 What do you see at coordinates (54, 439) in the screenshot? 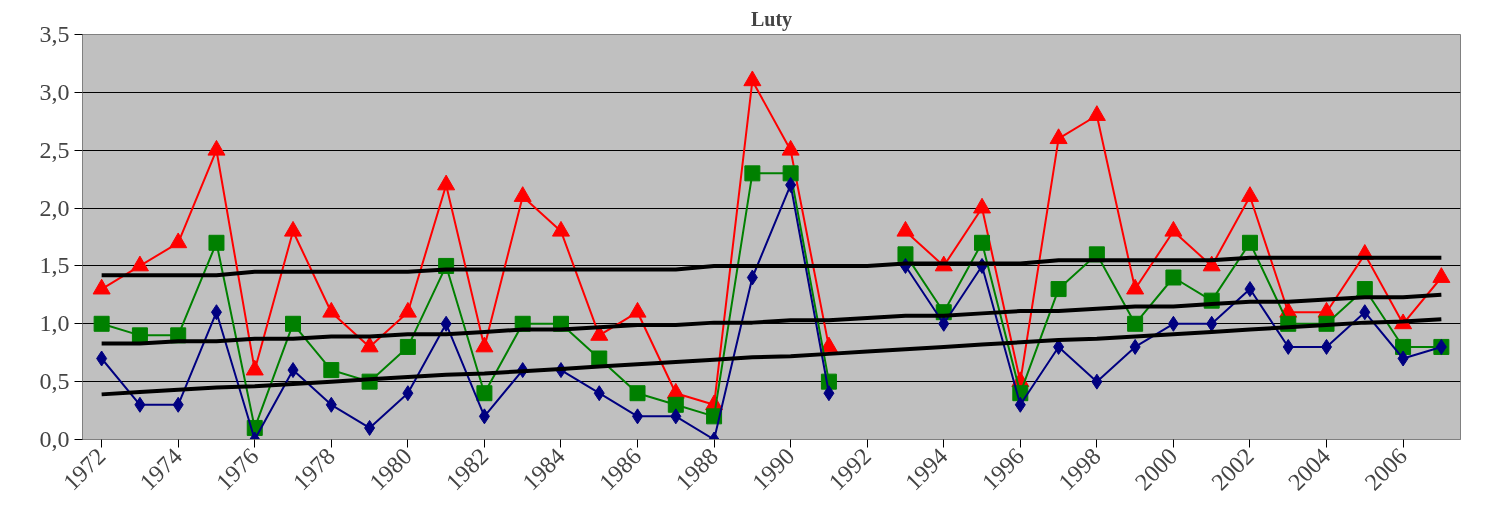
I see `y-tick-label: 0,0` at bounding box center [54, 439].